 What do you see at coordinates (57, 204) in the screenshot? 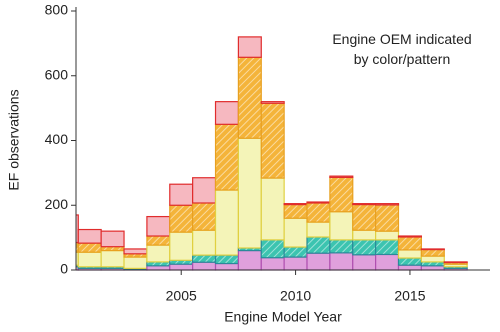
I see `y-tick-label: 200` at bounding box center [57, 204].